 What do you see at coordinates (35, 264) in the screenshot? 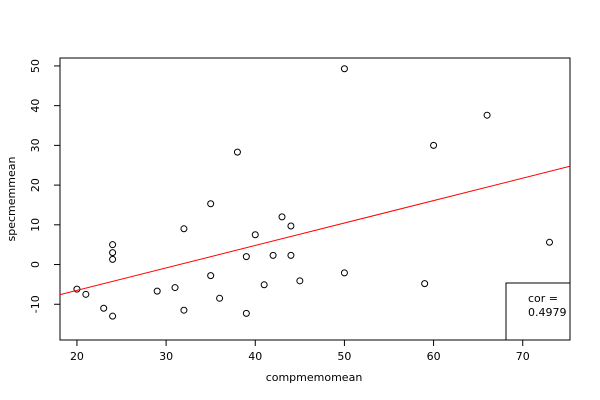
I see `y-tick-label: 0` at bounding box center [35, 264].